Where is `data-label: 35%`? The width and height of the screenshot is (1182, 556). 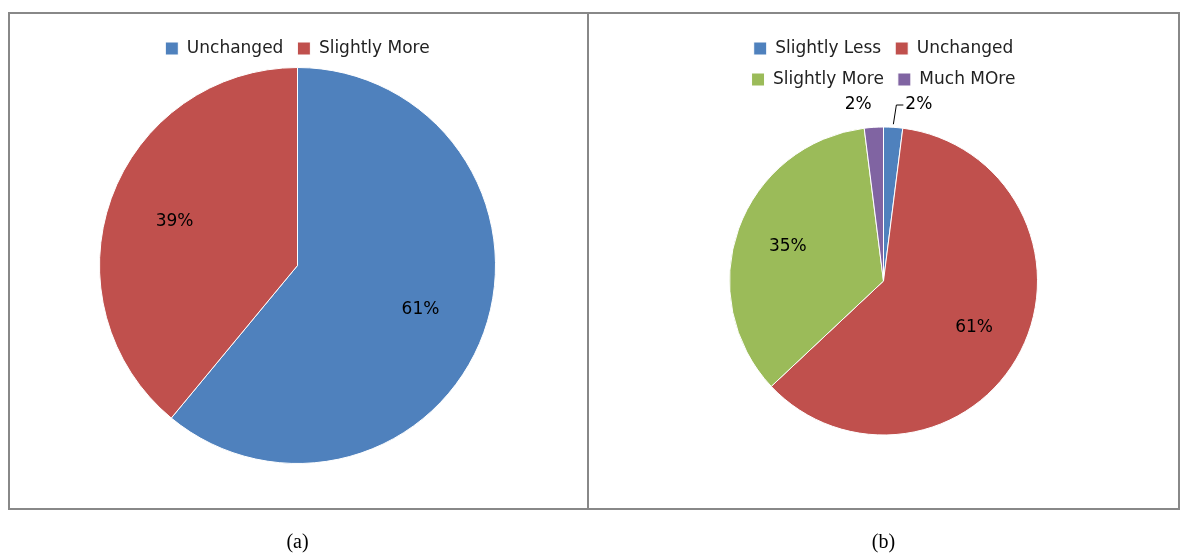 data-label: 35% is located at coordinates (787, 244).